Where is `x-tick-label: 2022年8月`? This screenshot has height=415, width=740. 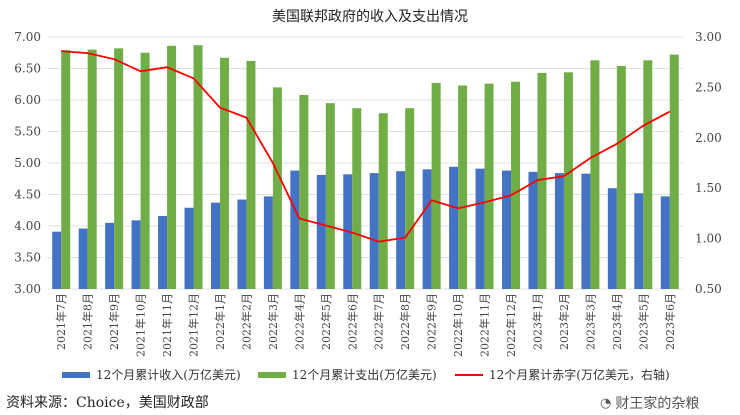
x-tick-label: 2022年8月 is located at coordinates (405, 321).